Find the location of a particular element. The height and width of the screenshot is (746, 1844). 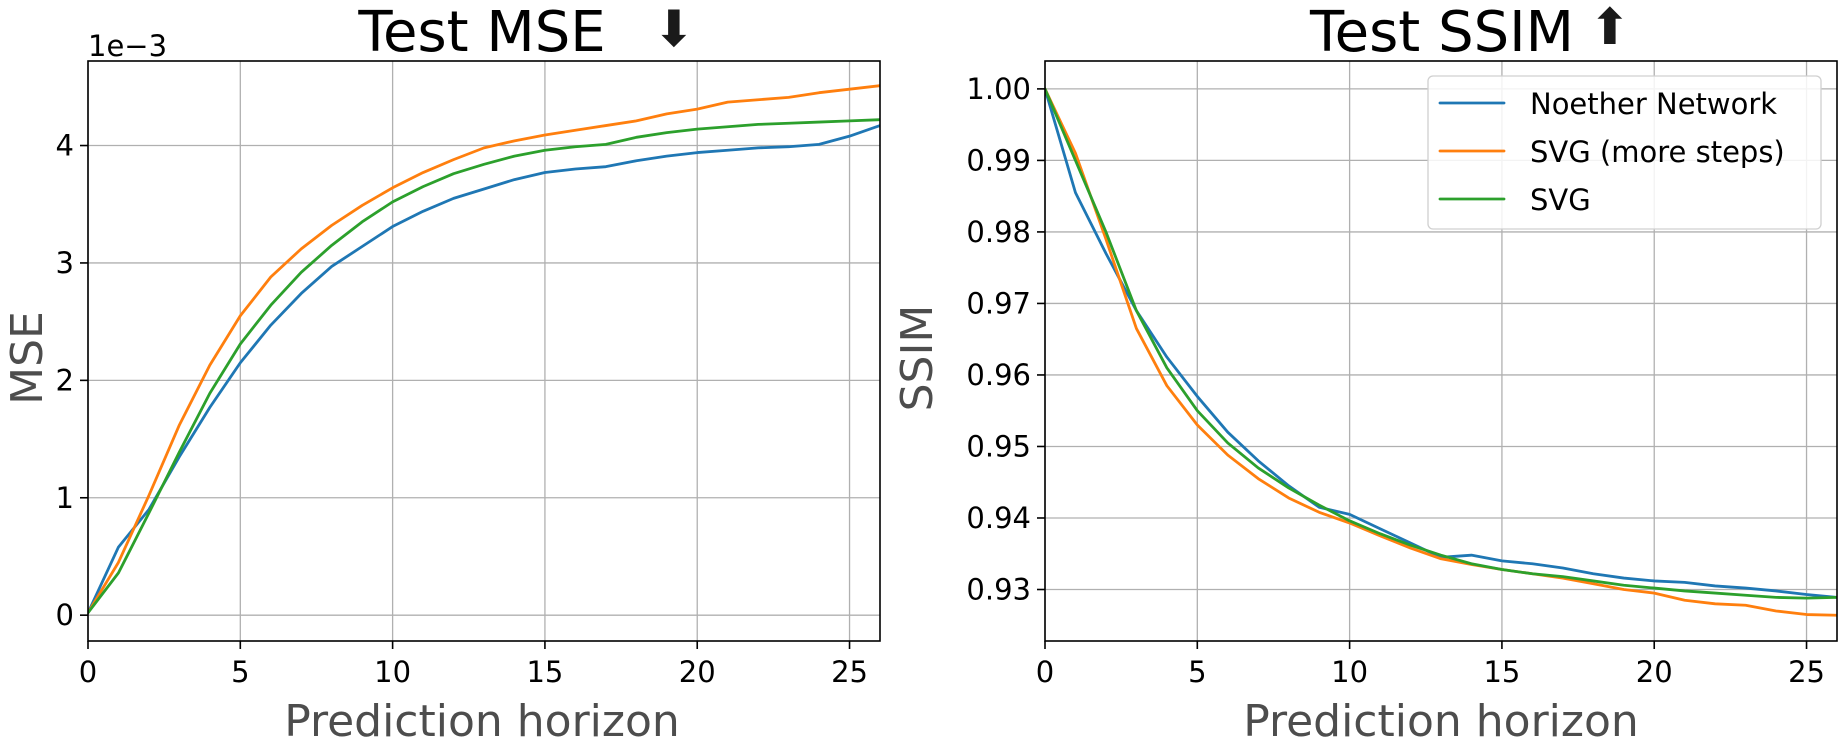

ssim-title: Test SSIM is located at coordinates (1441, 32).